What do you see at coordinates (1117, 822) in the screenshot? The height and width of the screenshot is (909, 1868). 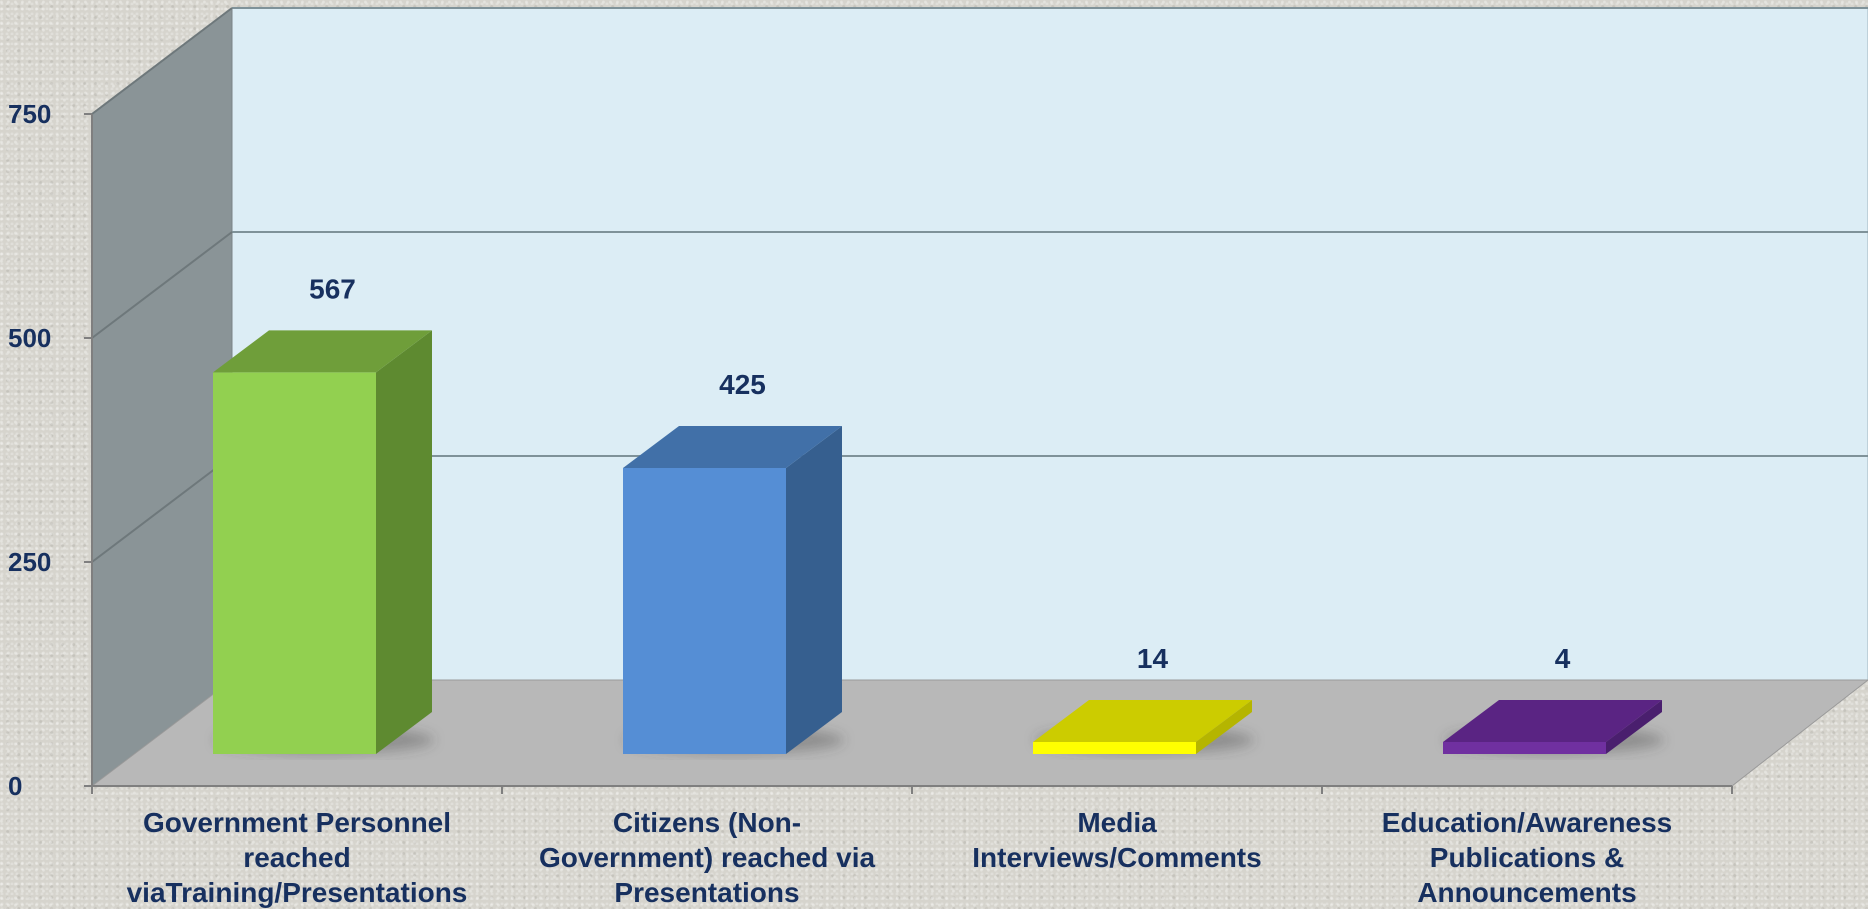 I see `category-label-line: Media` at bounding box center [1117, 822].